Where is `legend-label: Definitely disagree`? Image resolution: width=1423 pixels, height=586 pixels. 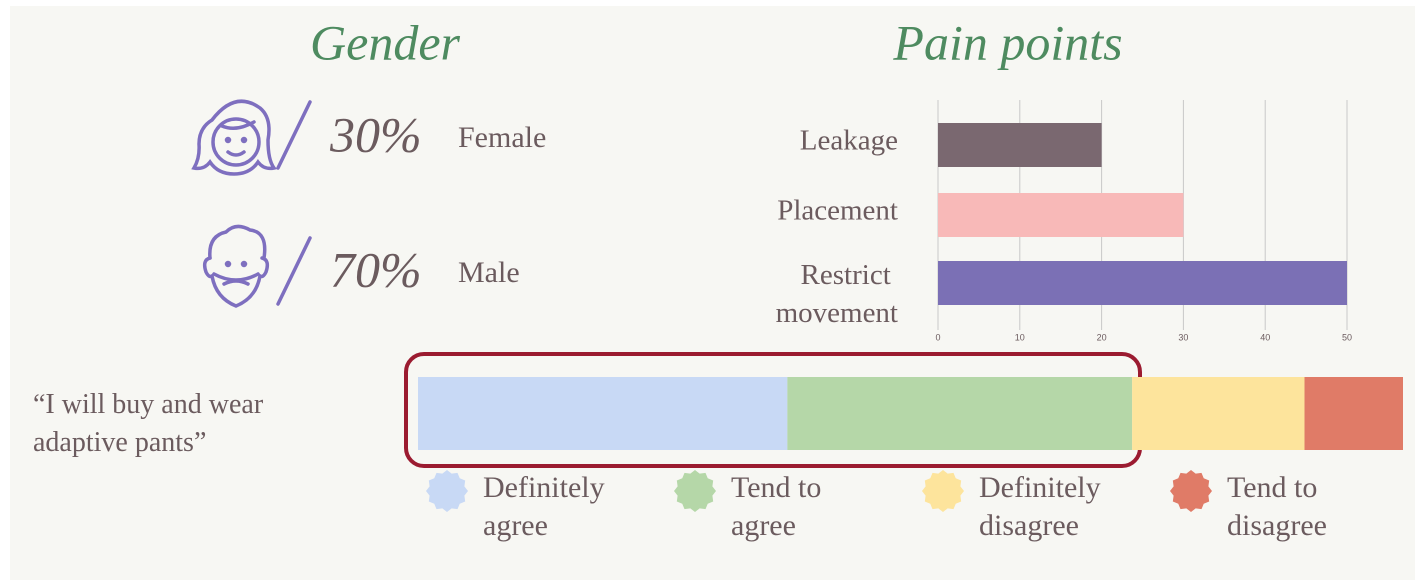 legend-label: Definitely disagree is located at coordinates (1043, 506).